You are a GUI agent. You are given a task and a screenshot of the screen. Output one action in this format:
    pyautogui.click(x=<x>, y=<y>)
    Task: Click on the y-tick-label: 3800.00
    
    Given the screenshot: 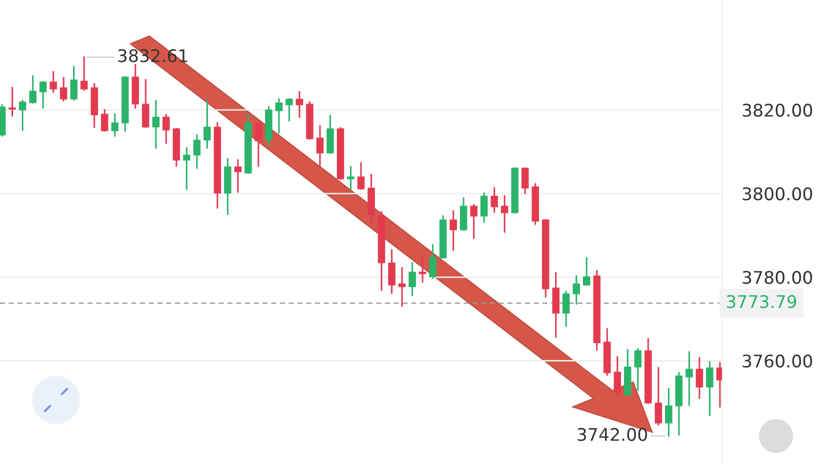 What is the action you would take?
    pyautogui.click(x=777, y=193)
    